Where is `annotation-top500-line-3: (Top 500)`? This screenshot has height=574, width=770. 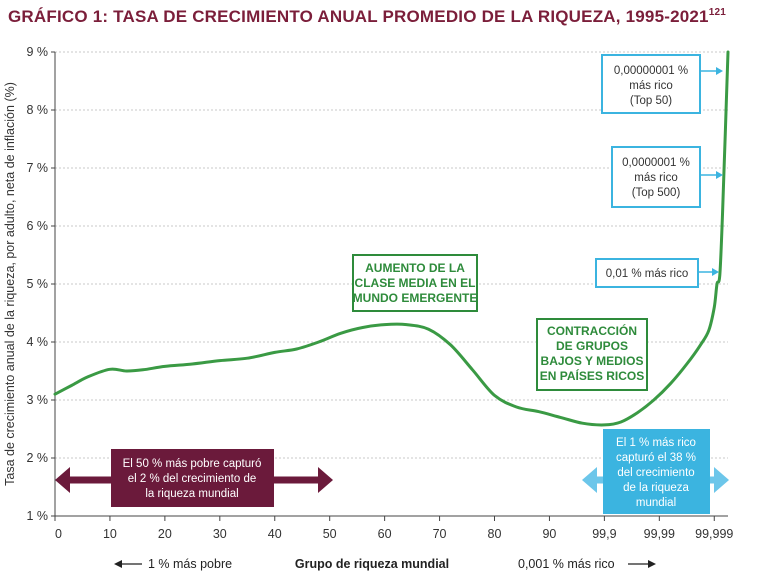
annotation-top500-line-3: (Top 500) is located at coordinates (656, 193).